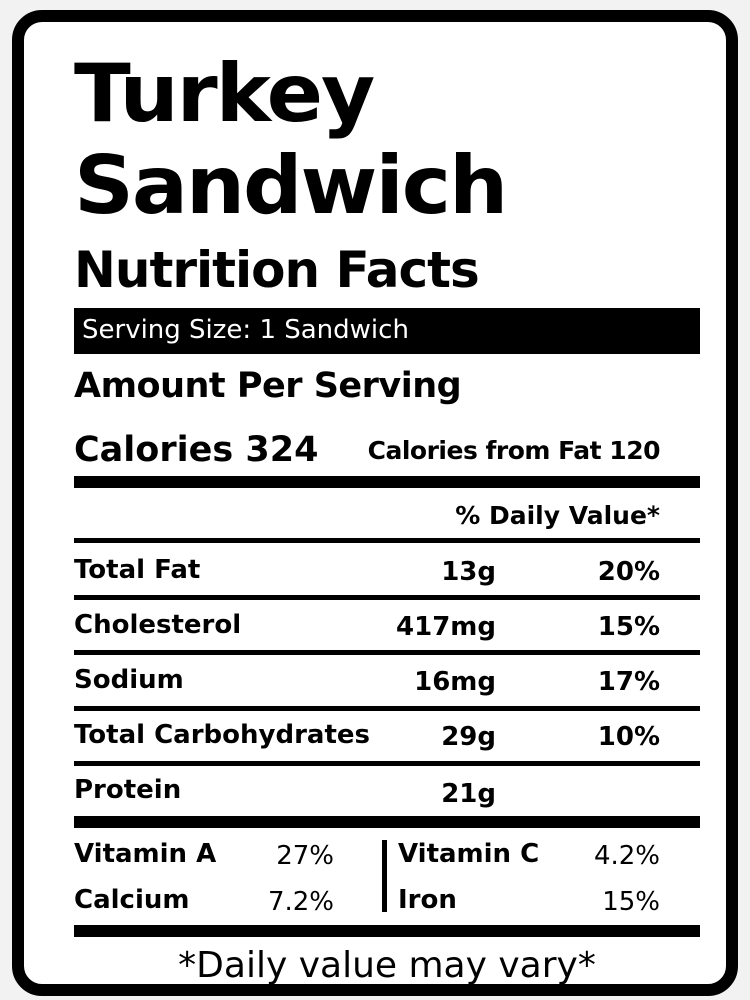 Image resolution: width=750 pixels, height=1000 pixels. Describe the element at coordinates (277, 270) in the screenshot. I see `subtitle: Nutrition Facts` at that location.